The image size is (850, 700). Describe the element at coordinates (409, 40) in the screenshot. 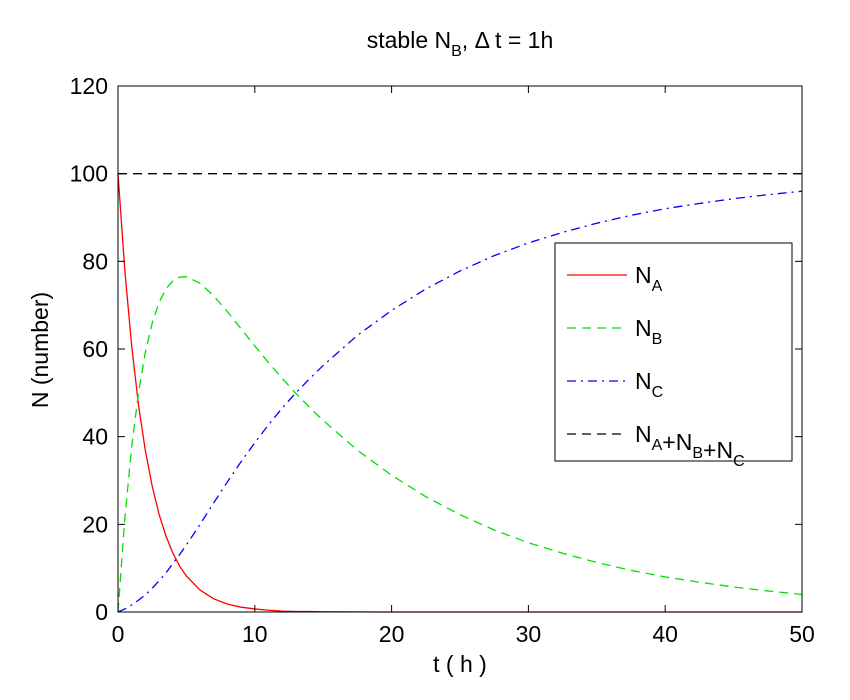

I see `chart-title-prefix: stable N` at that location.